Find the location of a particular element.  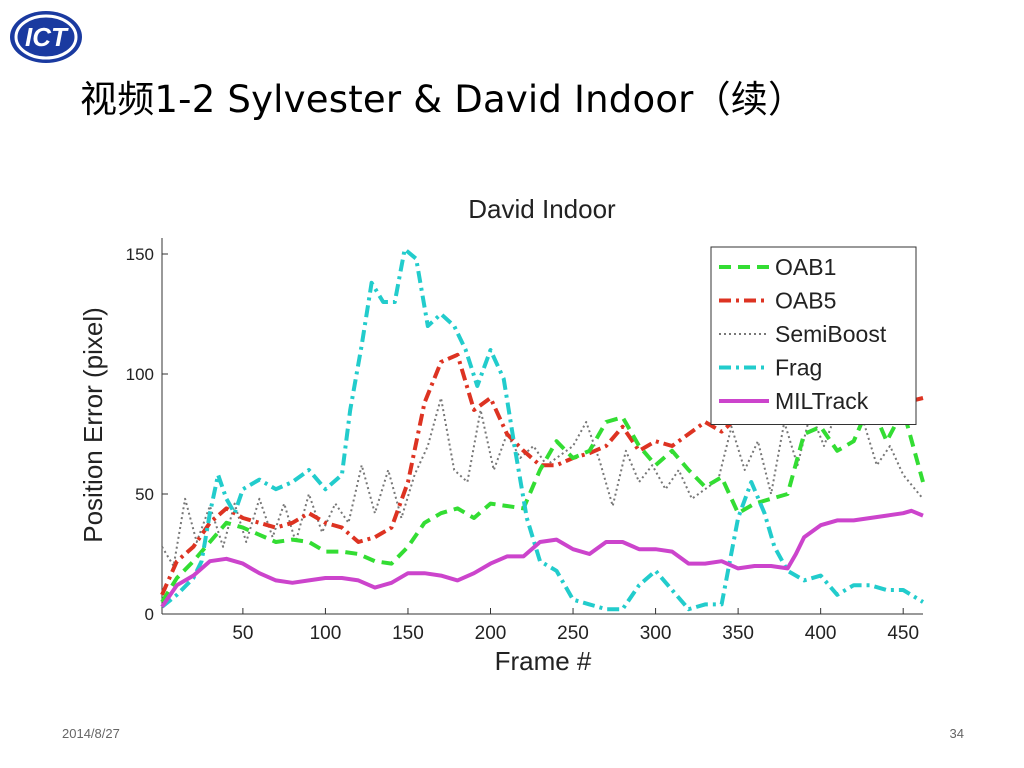

x-tick-label: 200 is located at coordinates (491, 633).